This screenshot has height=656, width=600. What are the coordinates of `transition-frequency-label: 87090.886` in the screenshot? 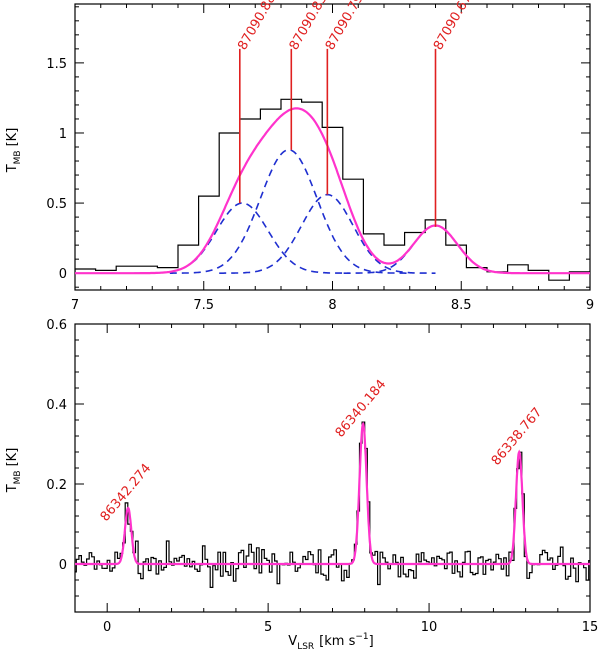 It's located at (259, 26).